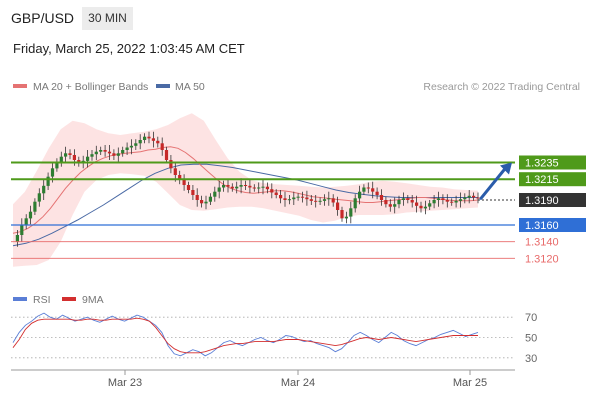 The image size is (590, 400). I want to click on timeframe-badge: 30 MIN, so click(107, 18).